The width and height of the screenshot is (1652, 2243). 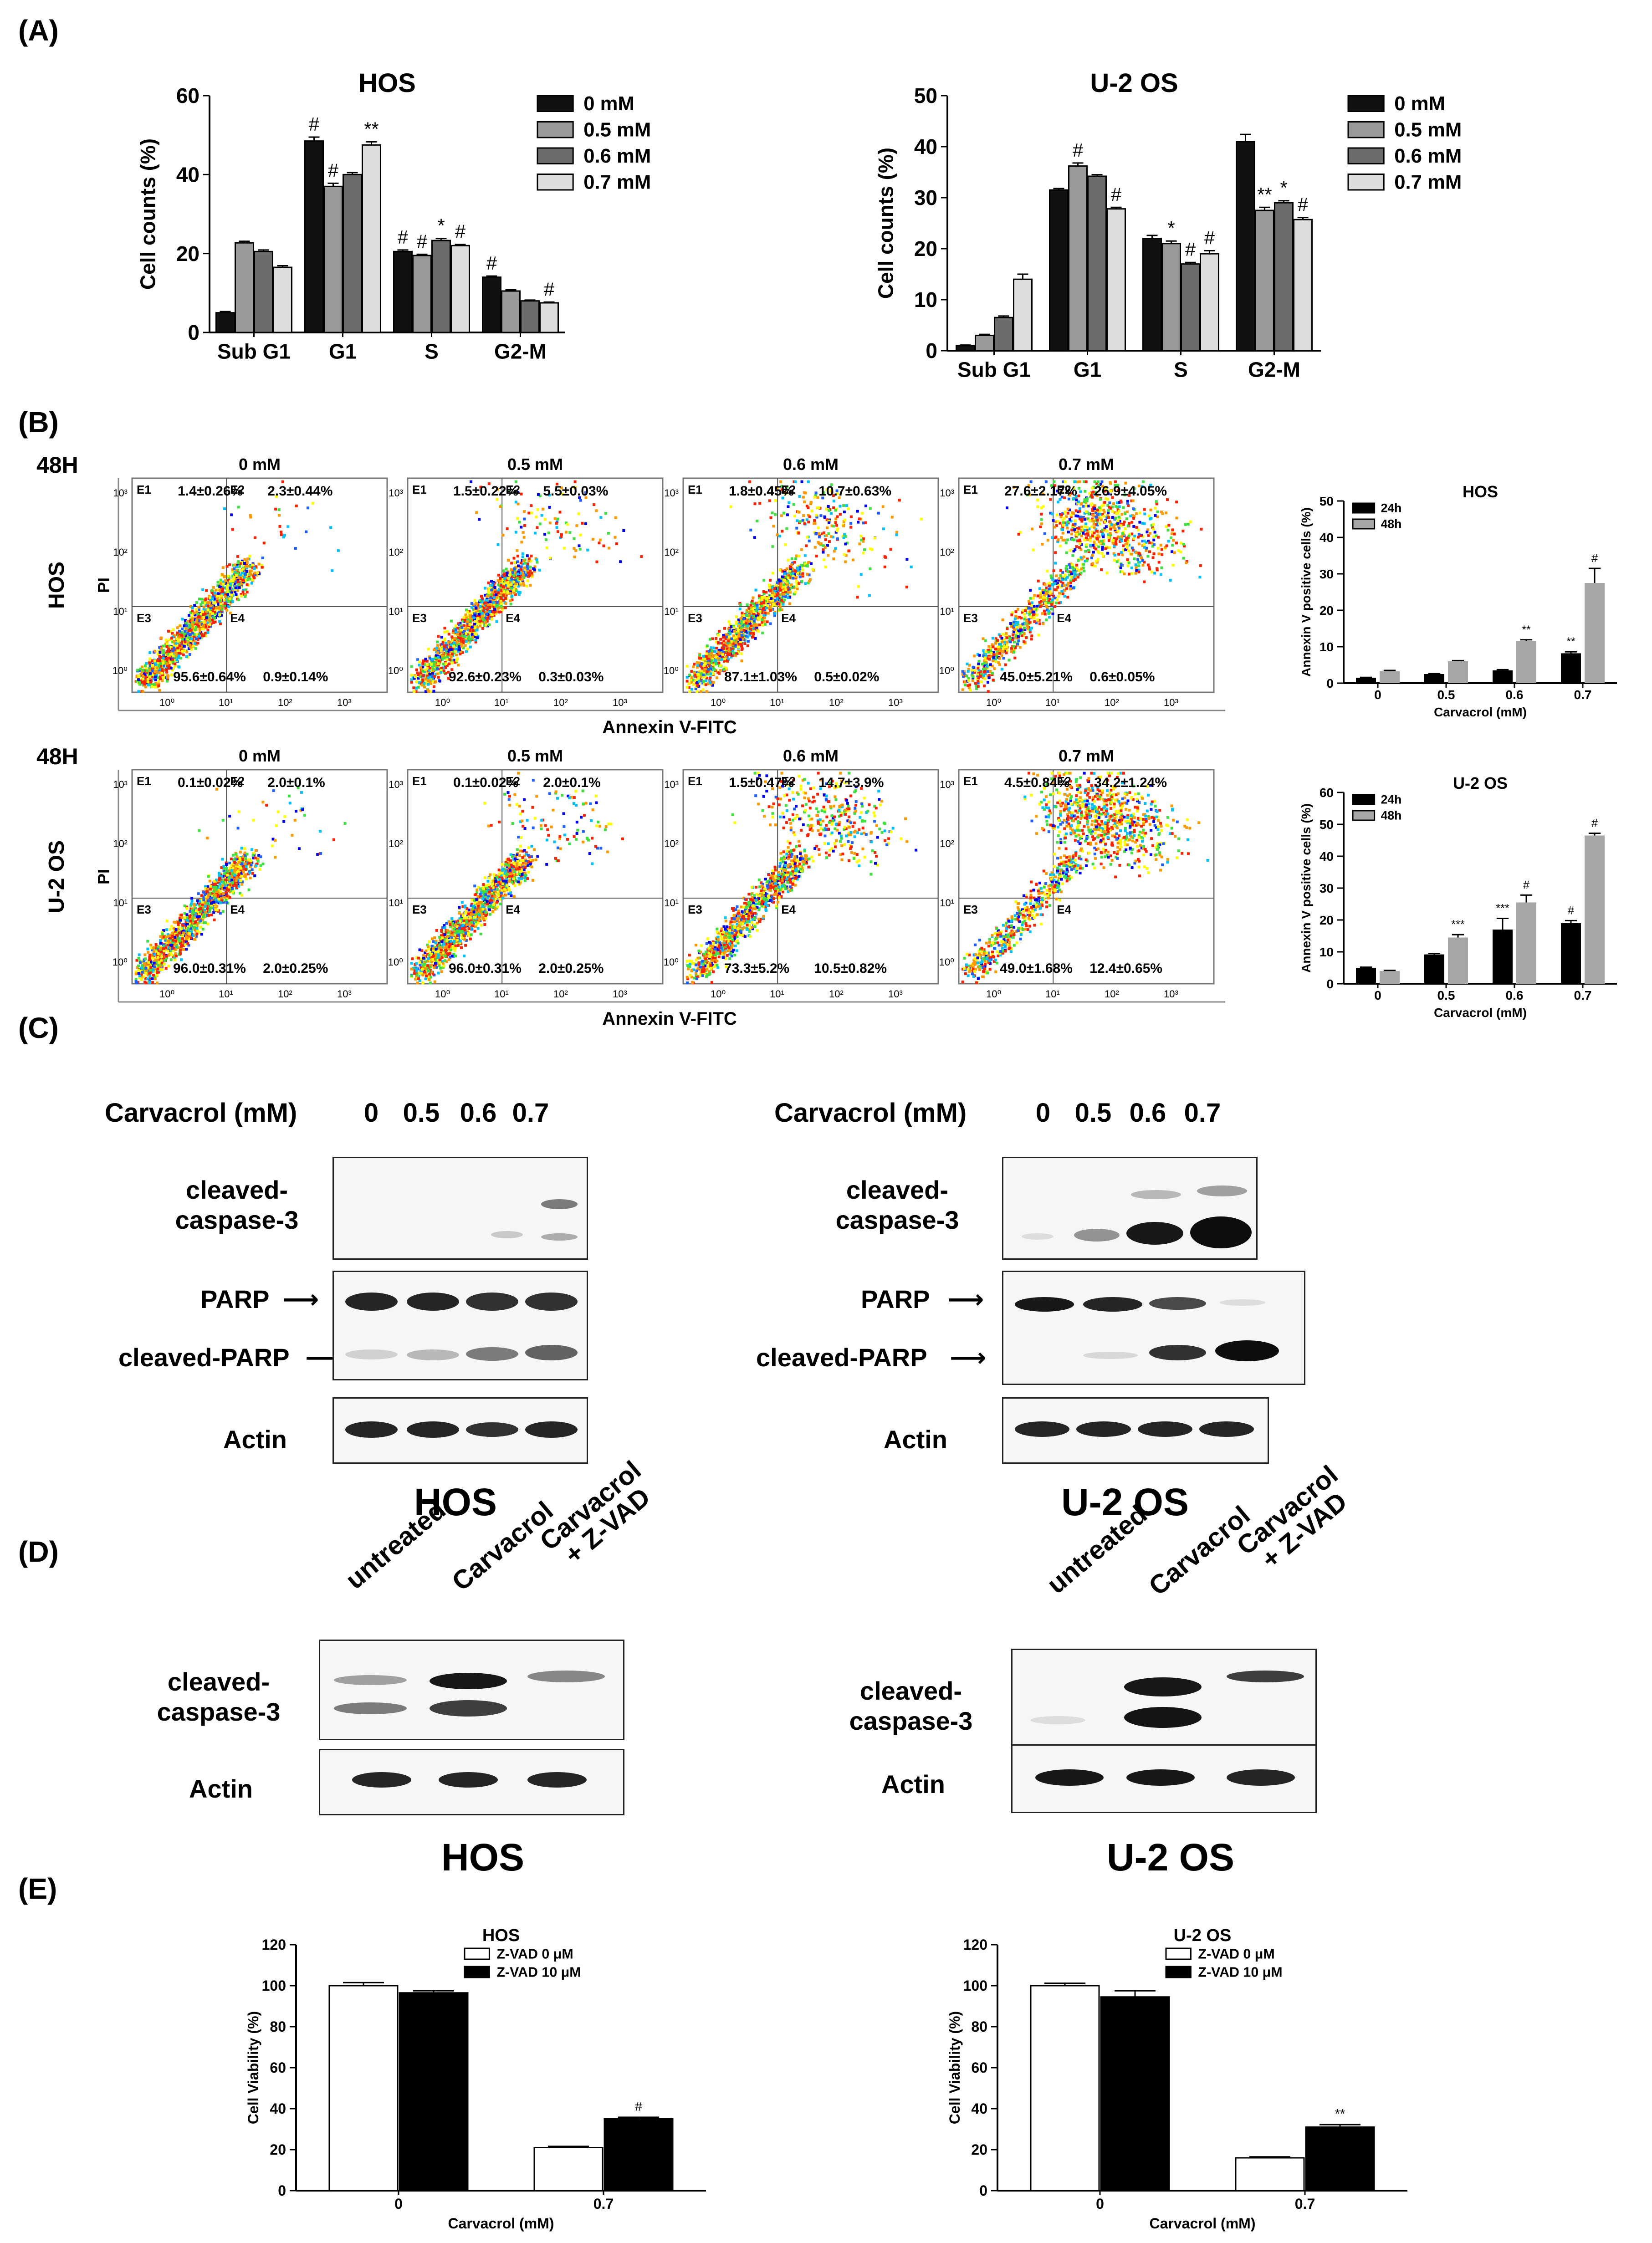 What do you see at coordinates (188, 254) in the screenshot?
I see `y-tick-label: 20` at bounding box center [188, 254].